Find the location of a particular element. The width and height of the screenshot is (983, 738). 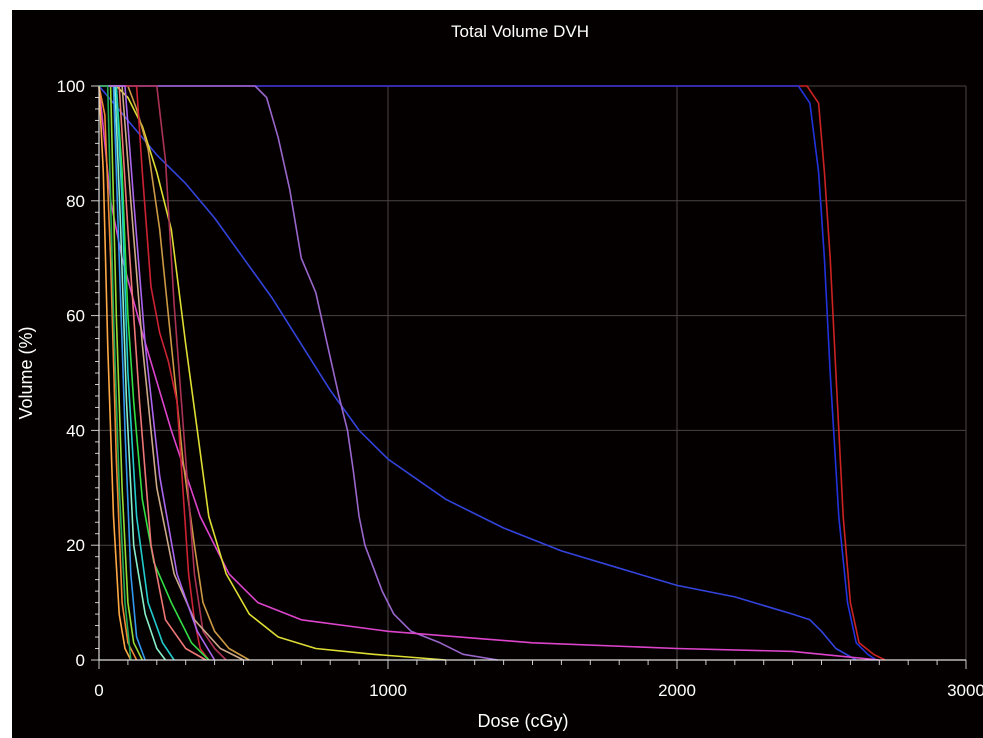

x-tick-label: 3000 is located at coordinates (965, 690).